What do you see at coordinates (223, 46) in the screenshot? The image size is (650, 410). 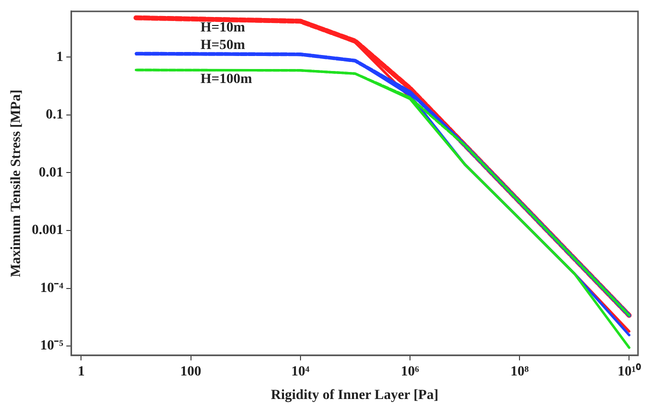 I see `annotation: H=50m` at bounding box center [223, 46].